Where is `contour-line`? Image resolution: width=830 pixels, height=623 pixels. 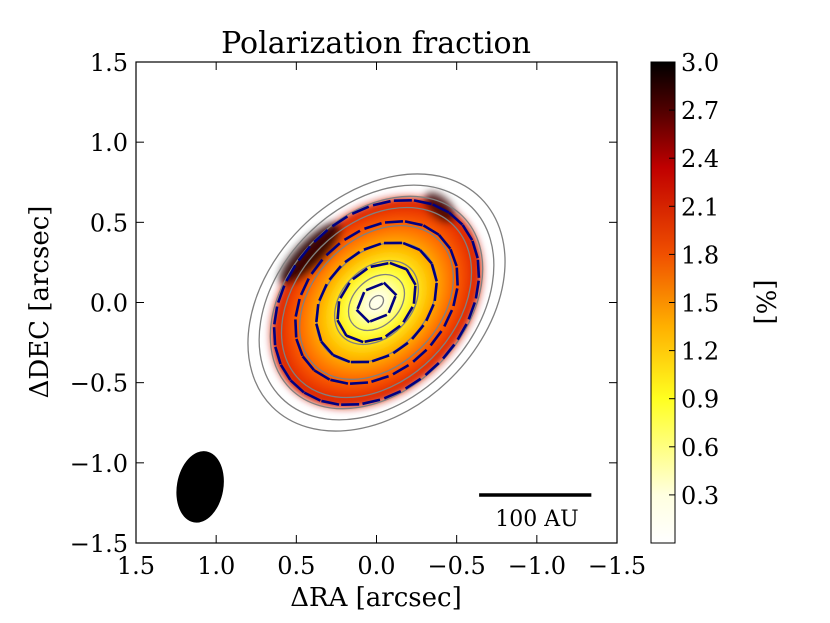 contour-line is located at coordinates (376, 302).